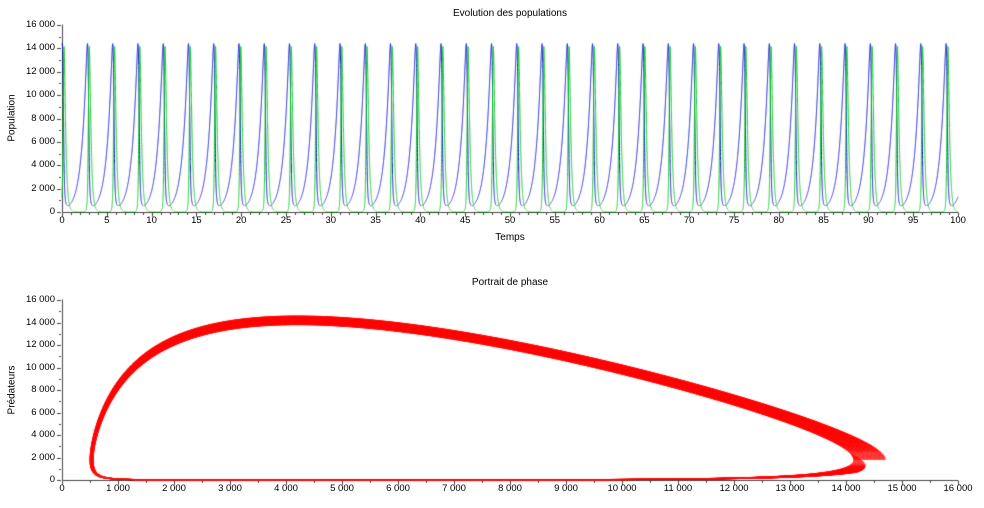 Image resolution: width=984 pixels, height=508 pixels. What do you see at coordinates (12, 118) in the screenshot?
I see `population-axis-label: Population` at bounding box center [12, 118].